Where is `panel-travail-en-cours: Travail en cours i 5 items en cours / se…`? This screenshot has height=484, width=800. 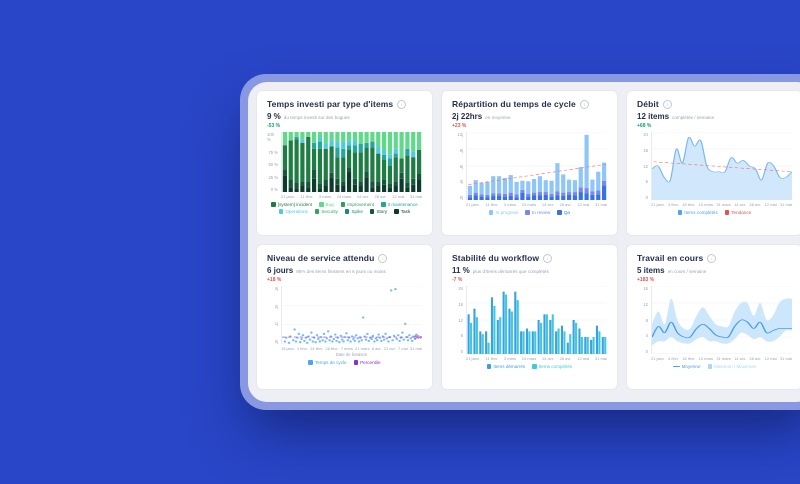 panel-travail-en-cours: Travail en cours i 5 items en cours / se… is located at coordinates (713, 317).